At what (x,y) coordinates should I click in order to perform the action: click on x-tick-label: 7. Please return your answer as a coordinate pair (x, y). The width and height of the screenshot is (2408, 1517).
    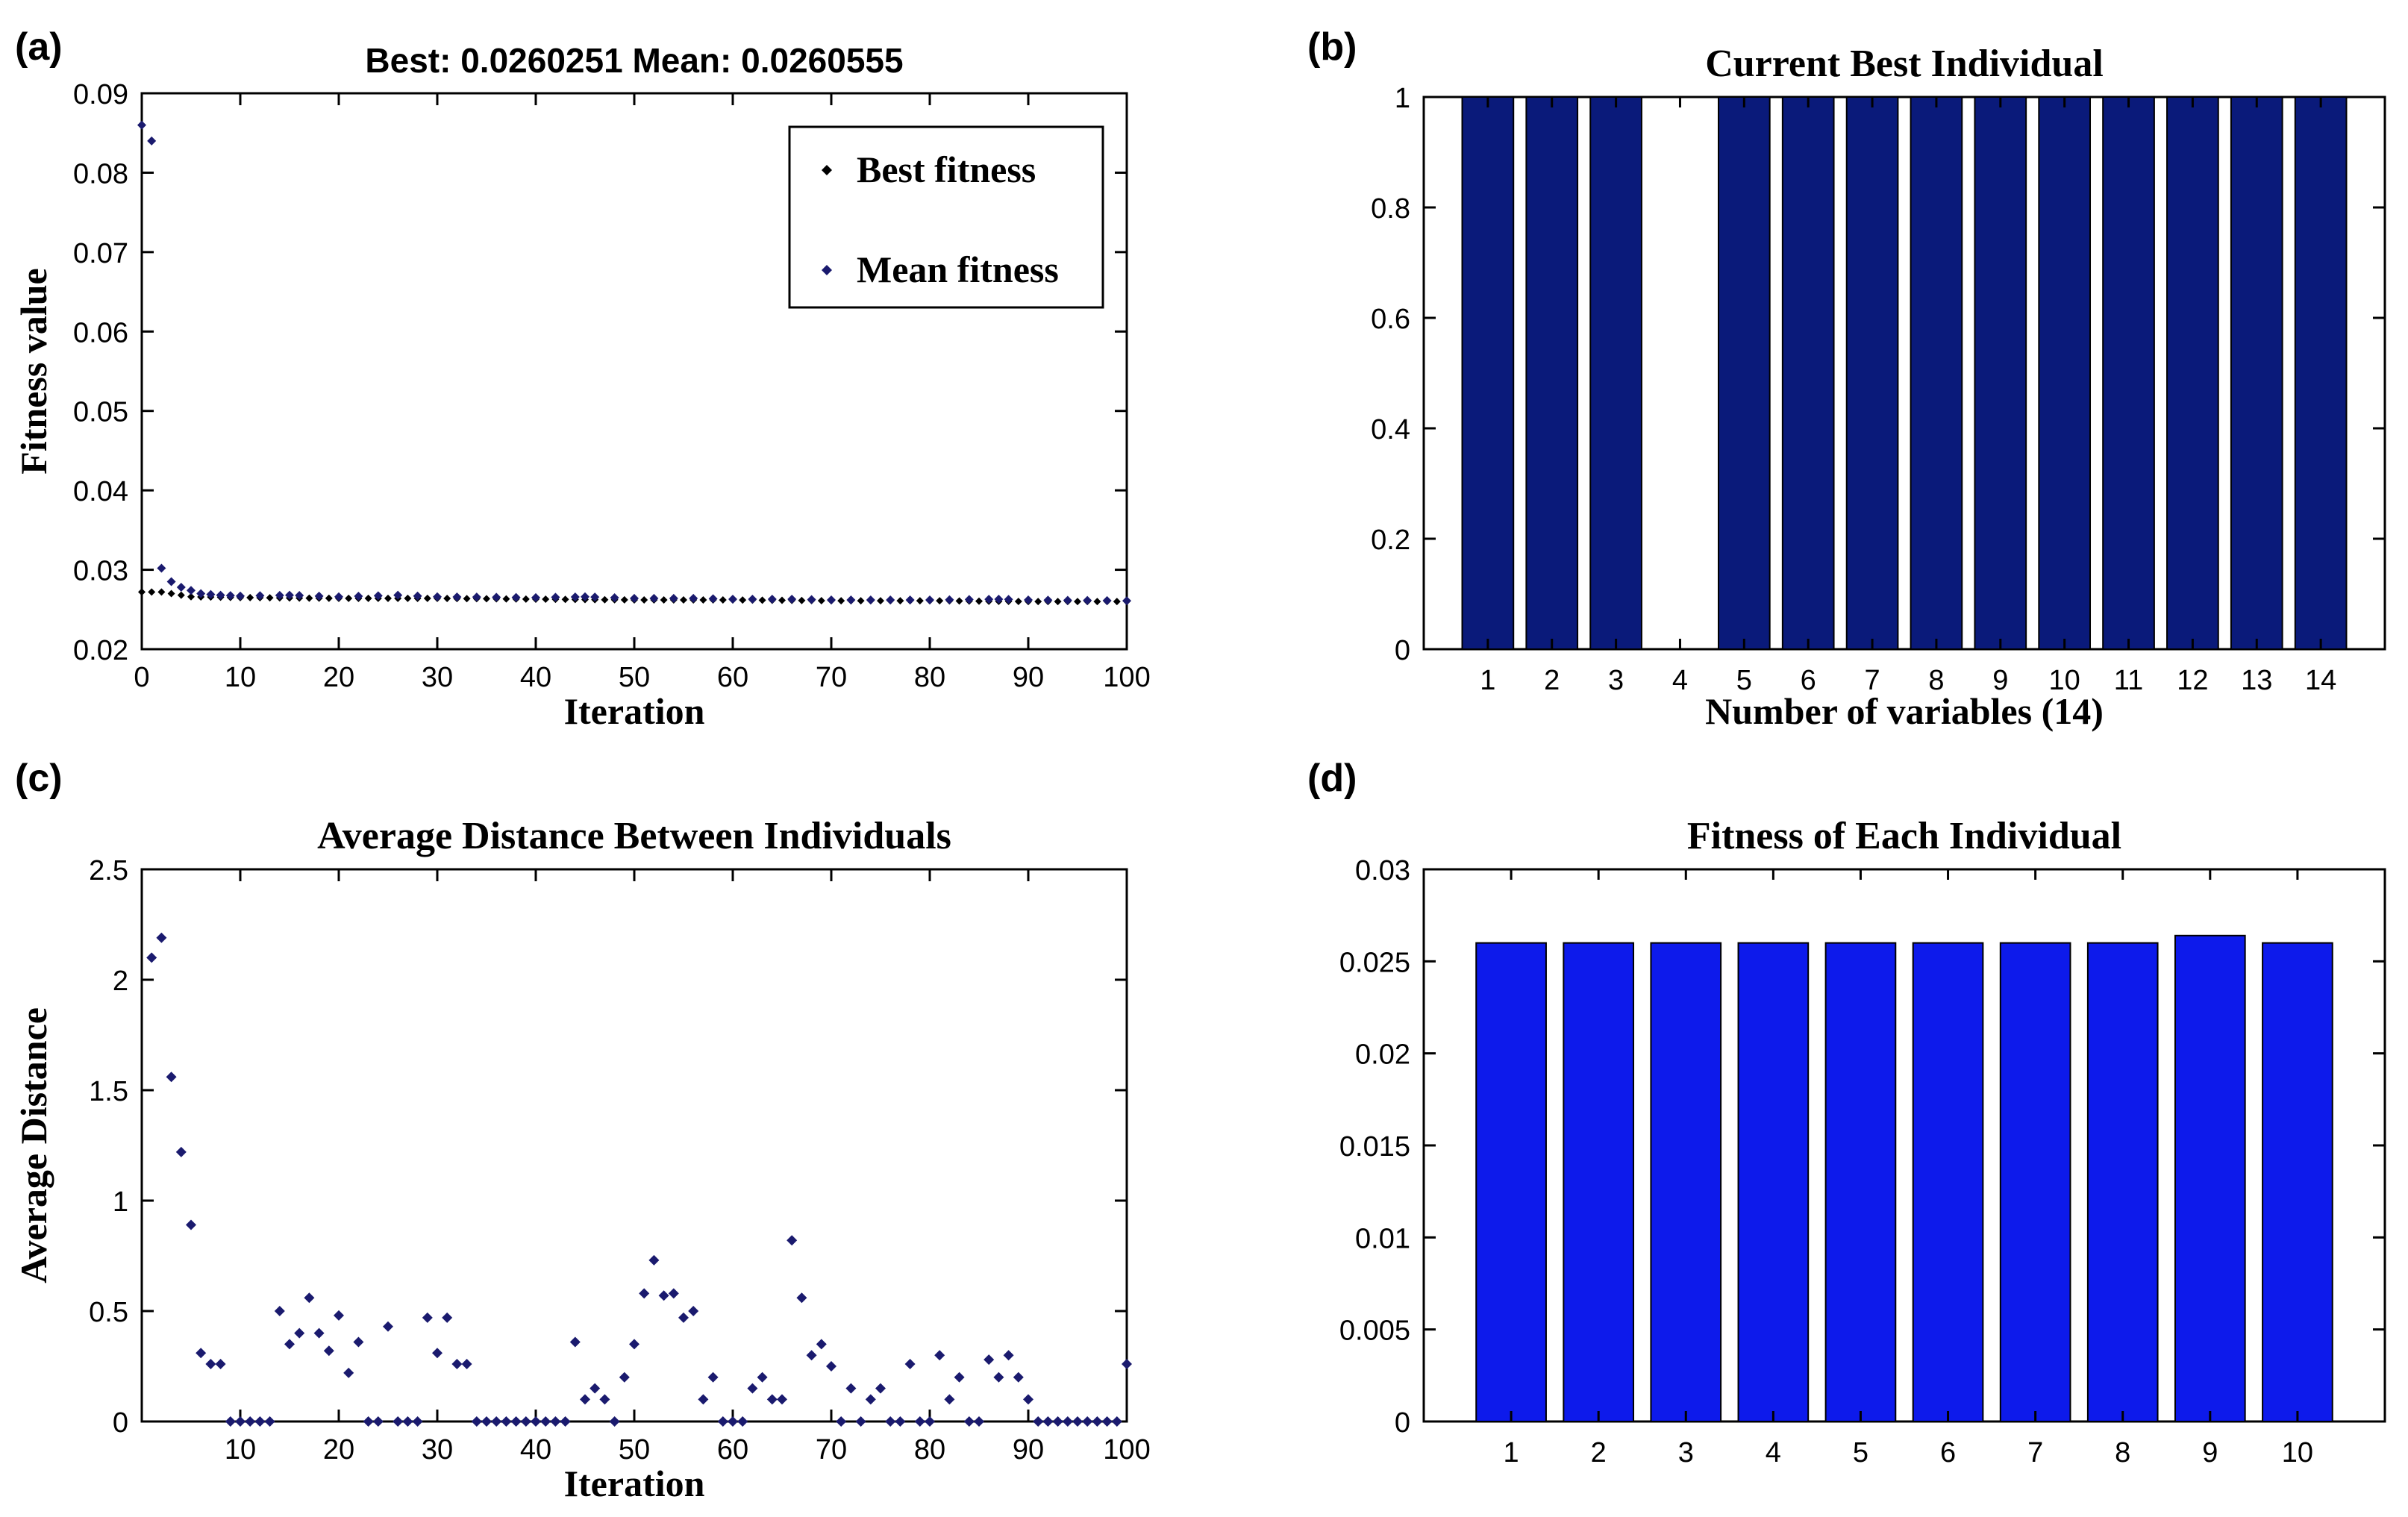
    Looking at the image, I should click on (2035, 1452).